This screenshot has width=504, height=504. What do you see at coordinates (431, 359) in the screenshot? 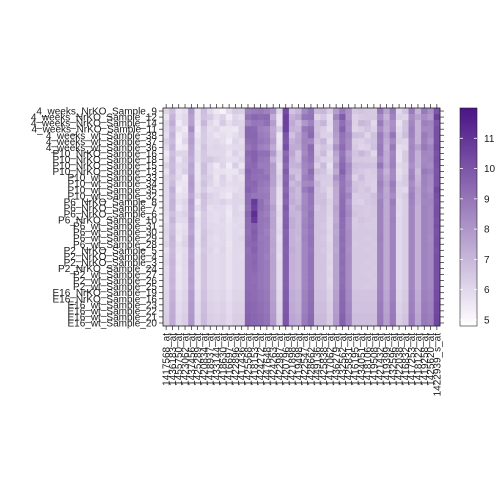
I see `column-label: 1425620_at` at bounding box center [431, 359].